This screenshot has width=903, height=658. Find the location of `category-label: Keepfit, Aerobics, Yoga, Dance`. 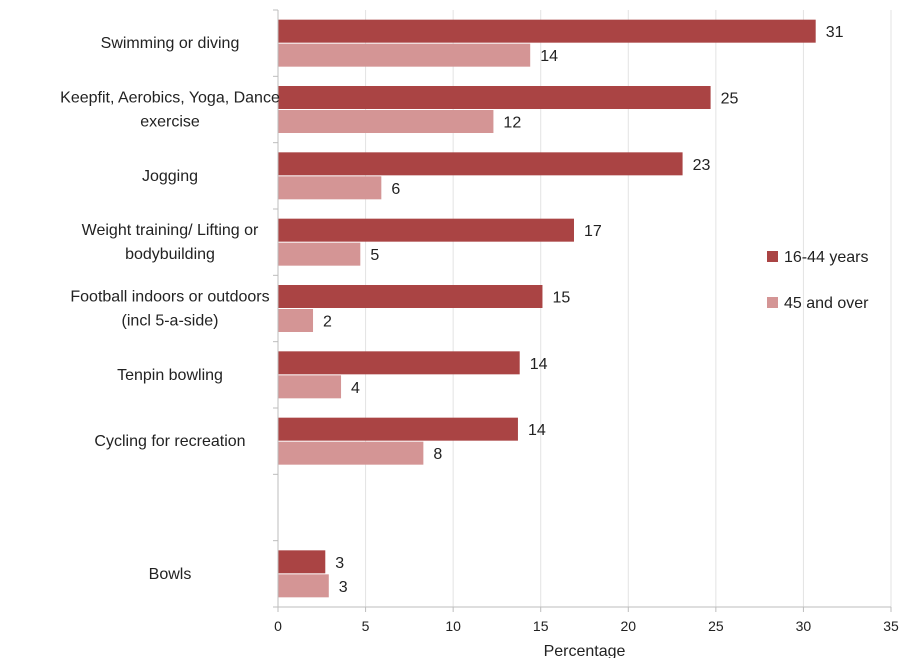

category-label: Keepfit, Aerobics, Yoga, Dance is located at coordinates (170, 98).